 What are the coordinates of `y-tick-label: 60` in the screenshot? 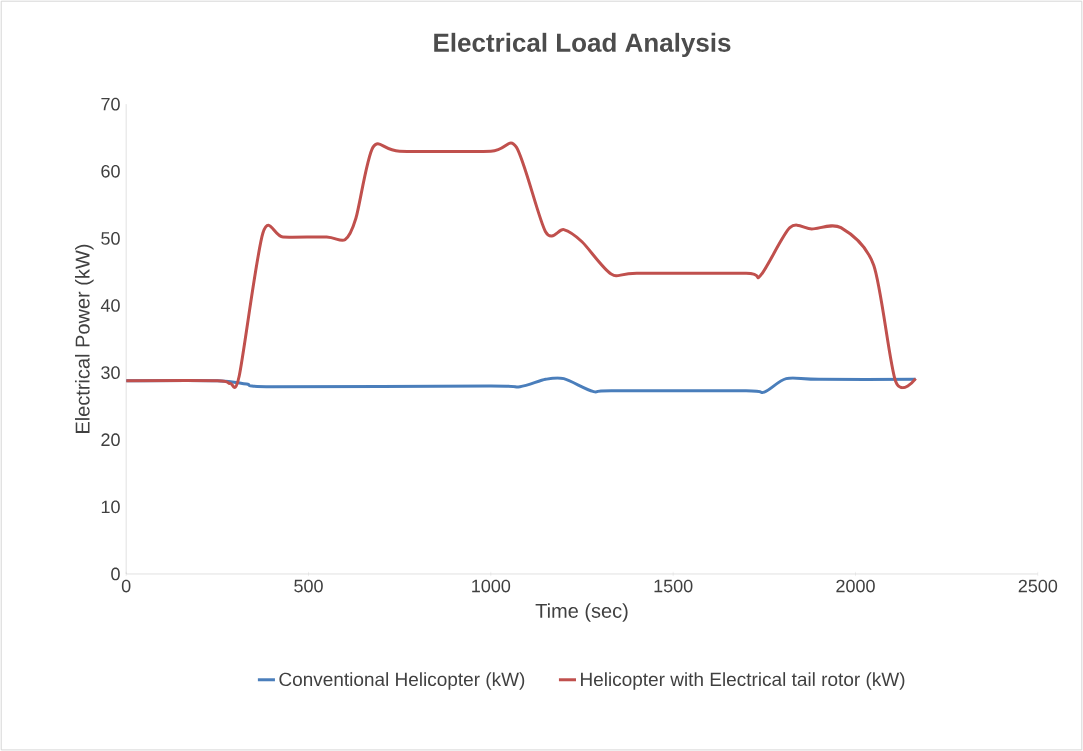 It's located at (110, 171).